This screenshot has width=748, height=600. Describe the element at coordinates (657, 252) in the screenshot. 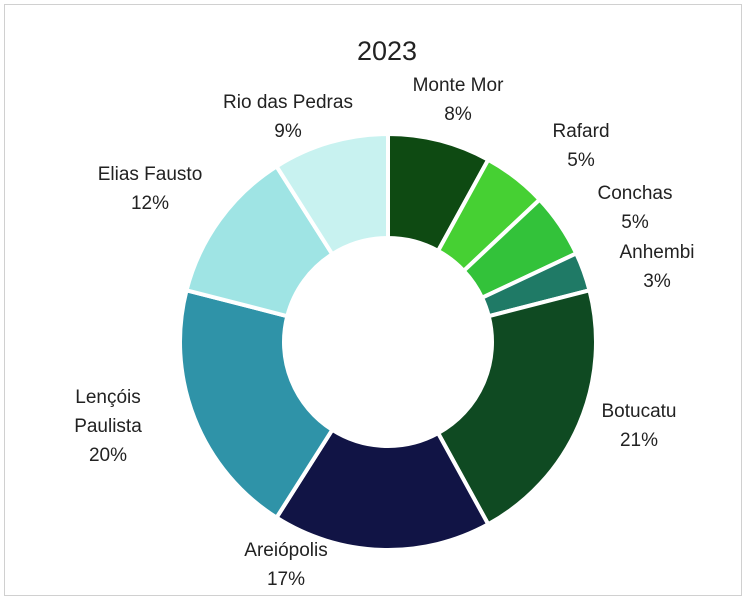

I see `category-label-anhembi: Anhembi` at that location.